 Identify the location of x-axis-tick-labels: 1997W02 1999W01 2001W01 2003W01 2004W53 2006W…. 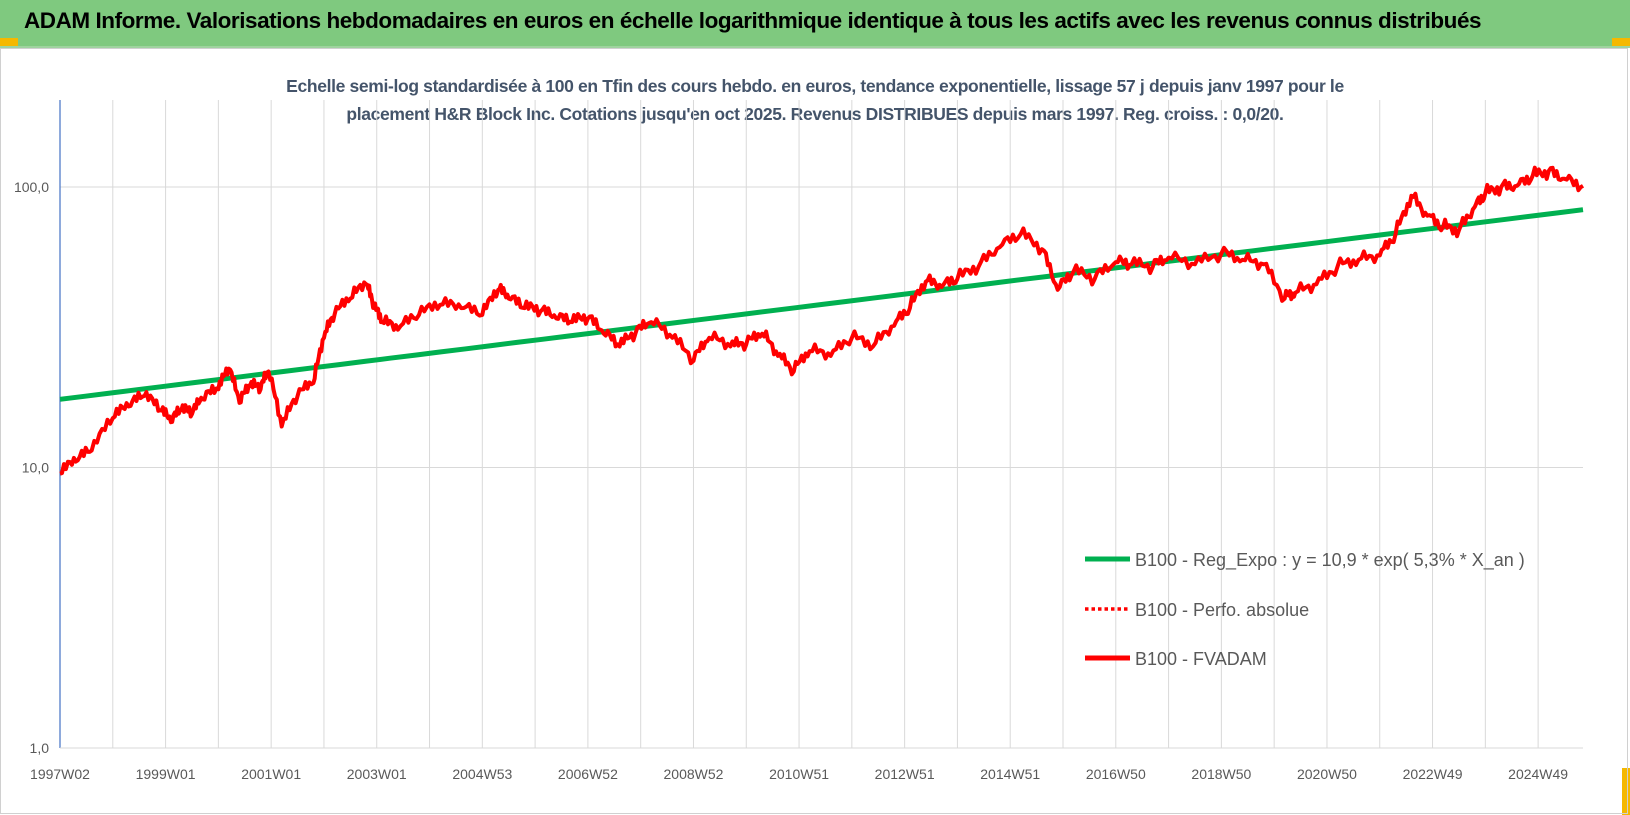
(799, 774).